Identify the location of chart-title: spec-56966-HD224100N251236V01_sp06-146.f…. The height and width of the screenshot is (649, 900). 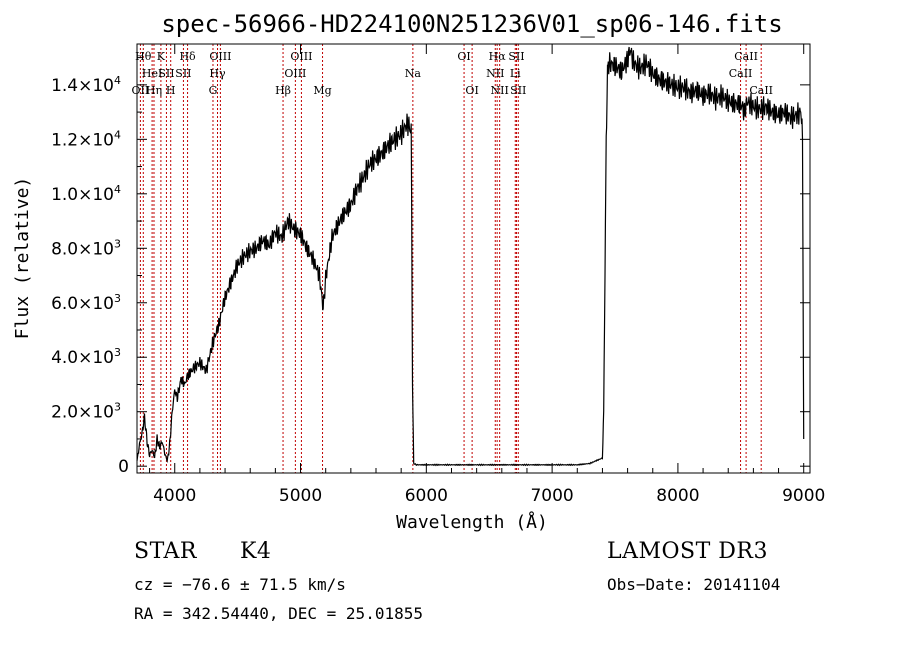
(471, 24).